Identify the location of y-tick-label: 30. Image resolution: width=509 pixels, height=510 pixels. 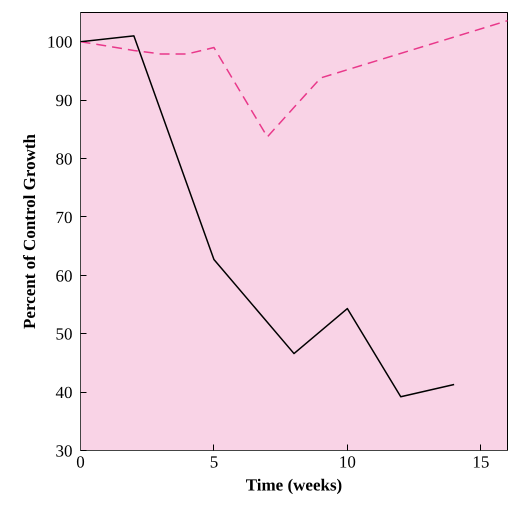
(64, 451).